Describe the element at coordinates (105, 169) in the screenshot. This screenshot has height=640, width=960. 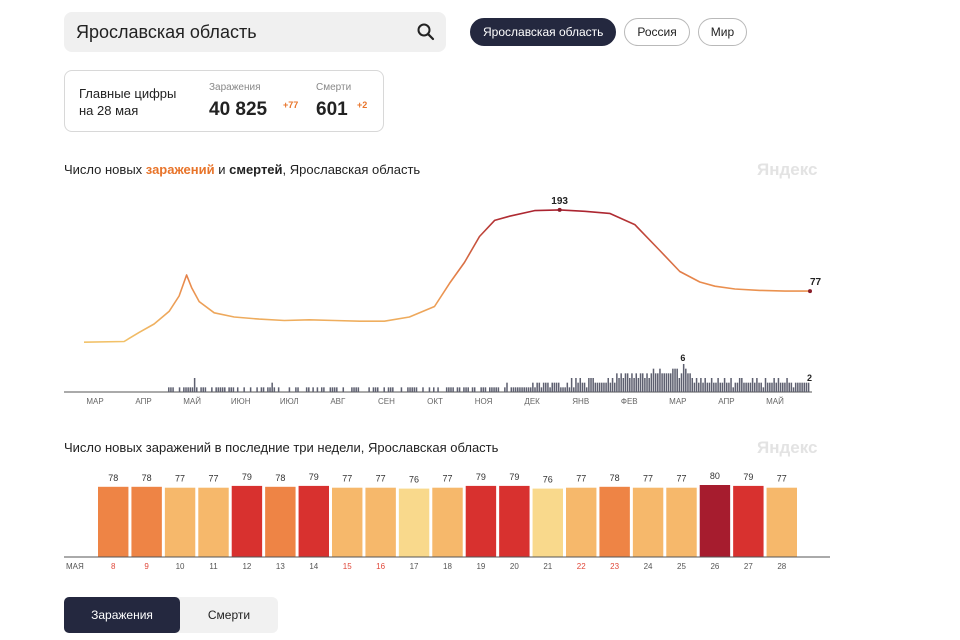
I see `chart1-title-prefix: Число новых` at that location.